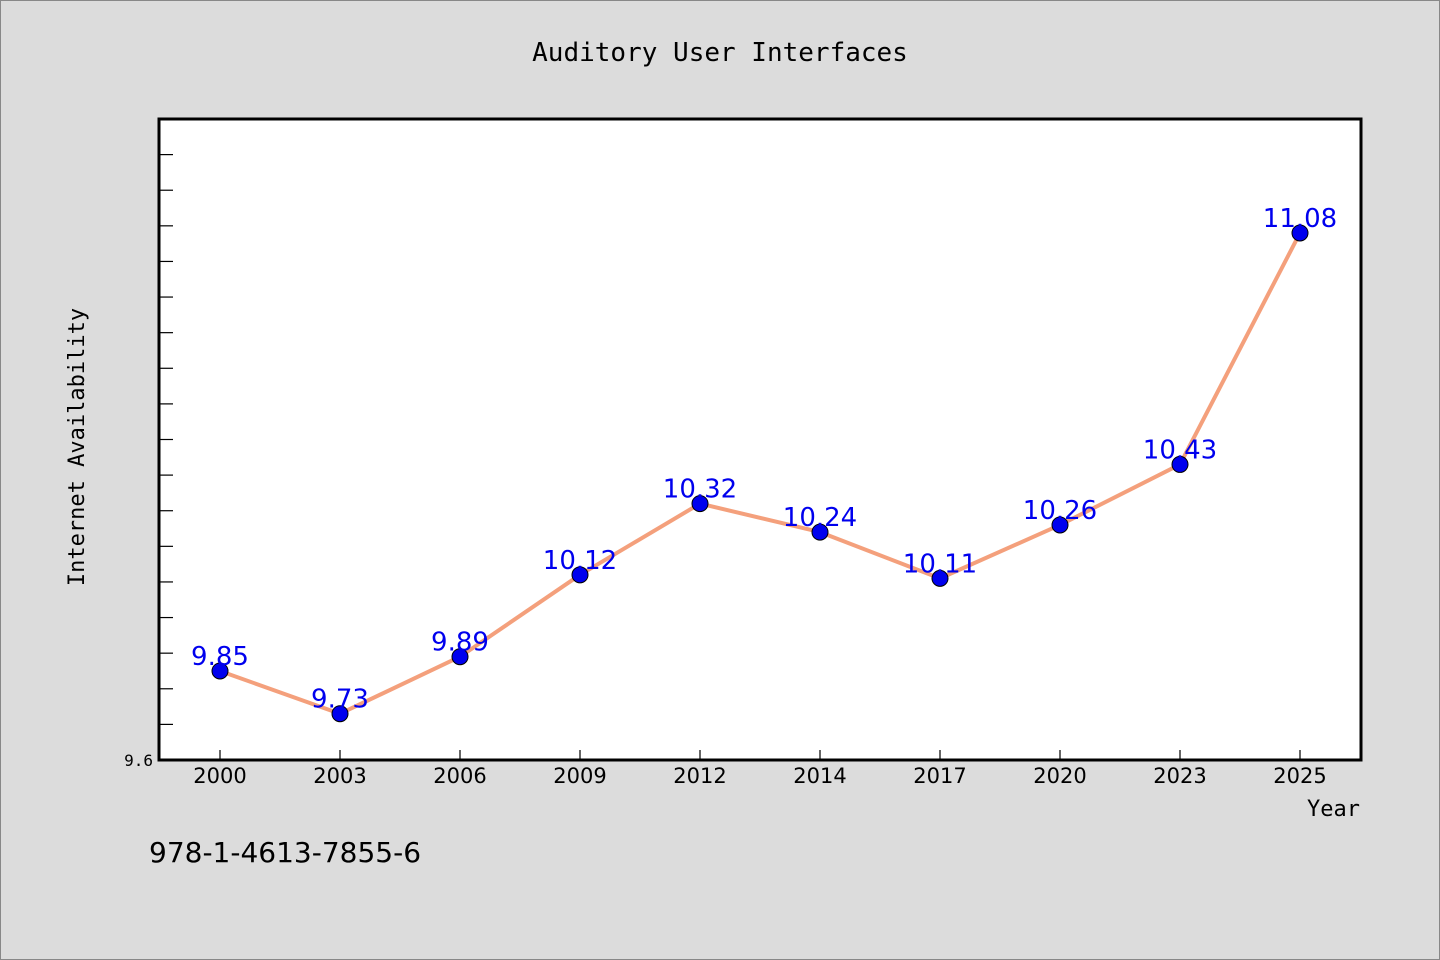 This screenshot has width=1440, height=960. I want to click on isbn-footer: 978-1-4613-7855-6, so click(285, 852).